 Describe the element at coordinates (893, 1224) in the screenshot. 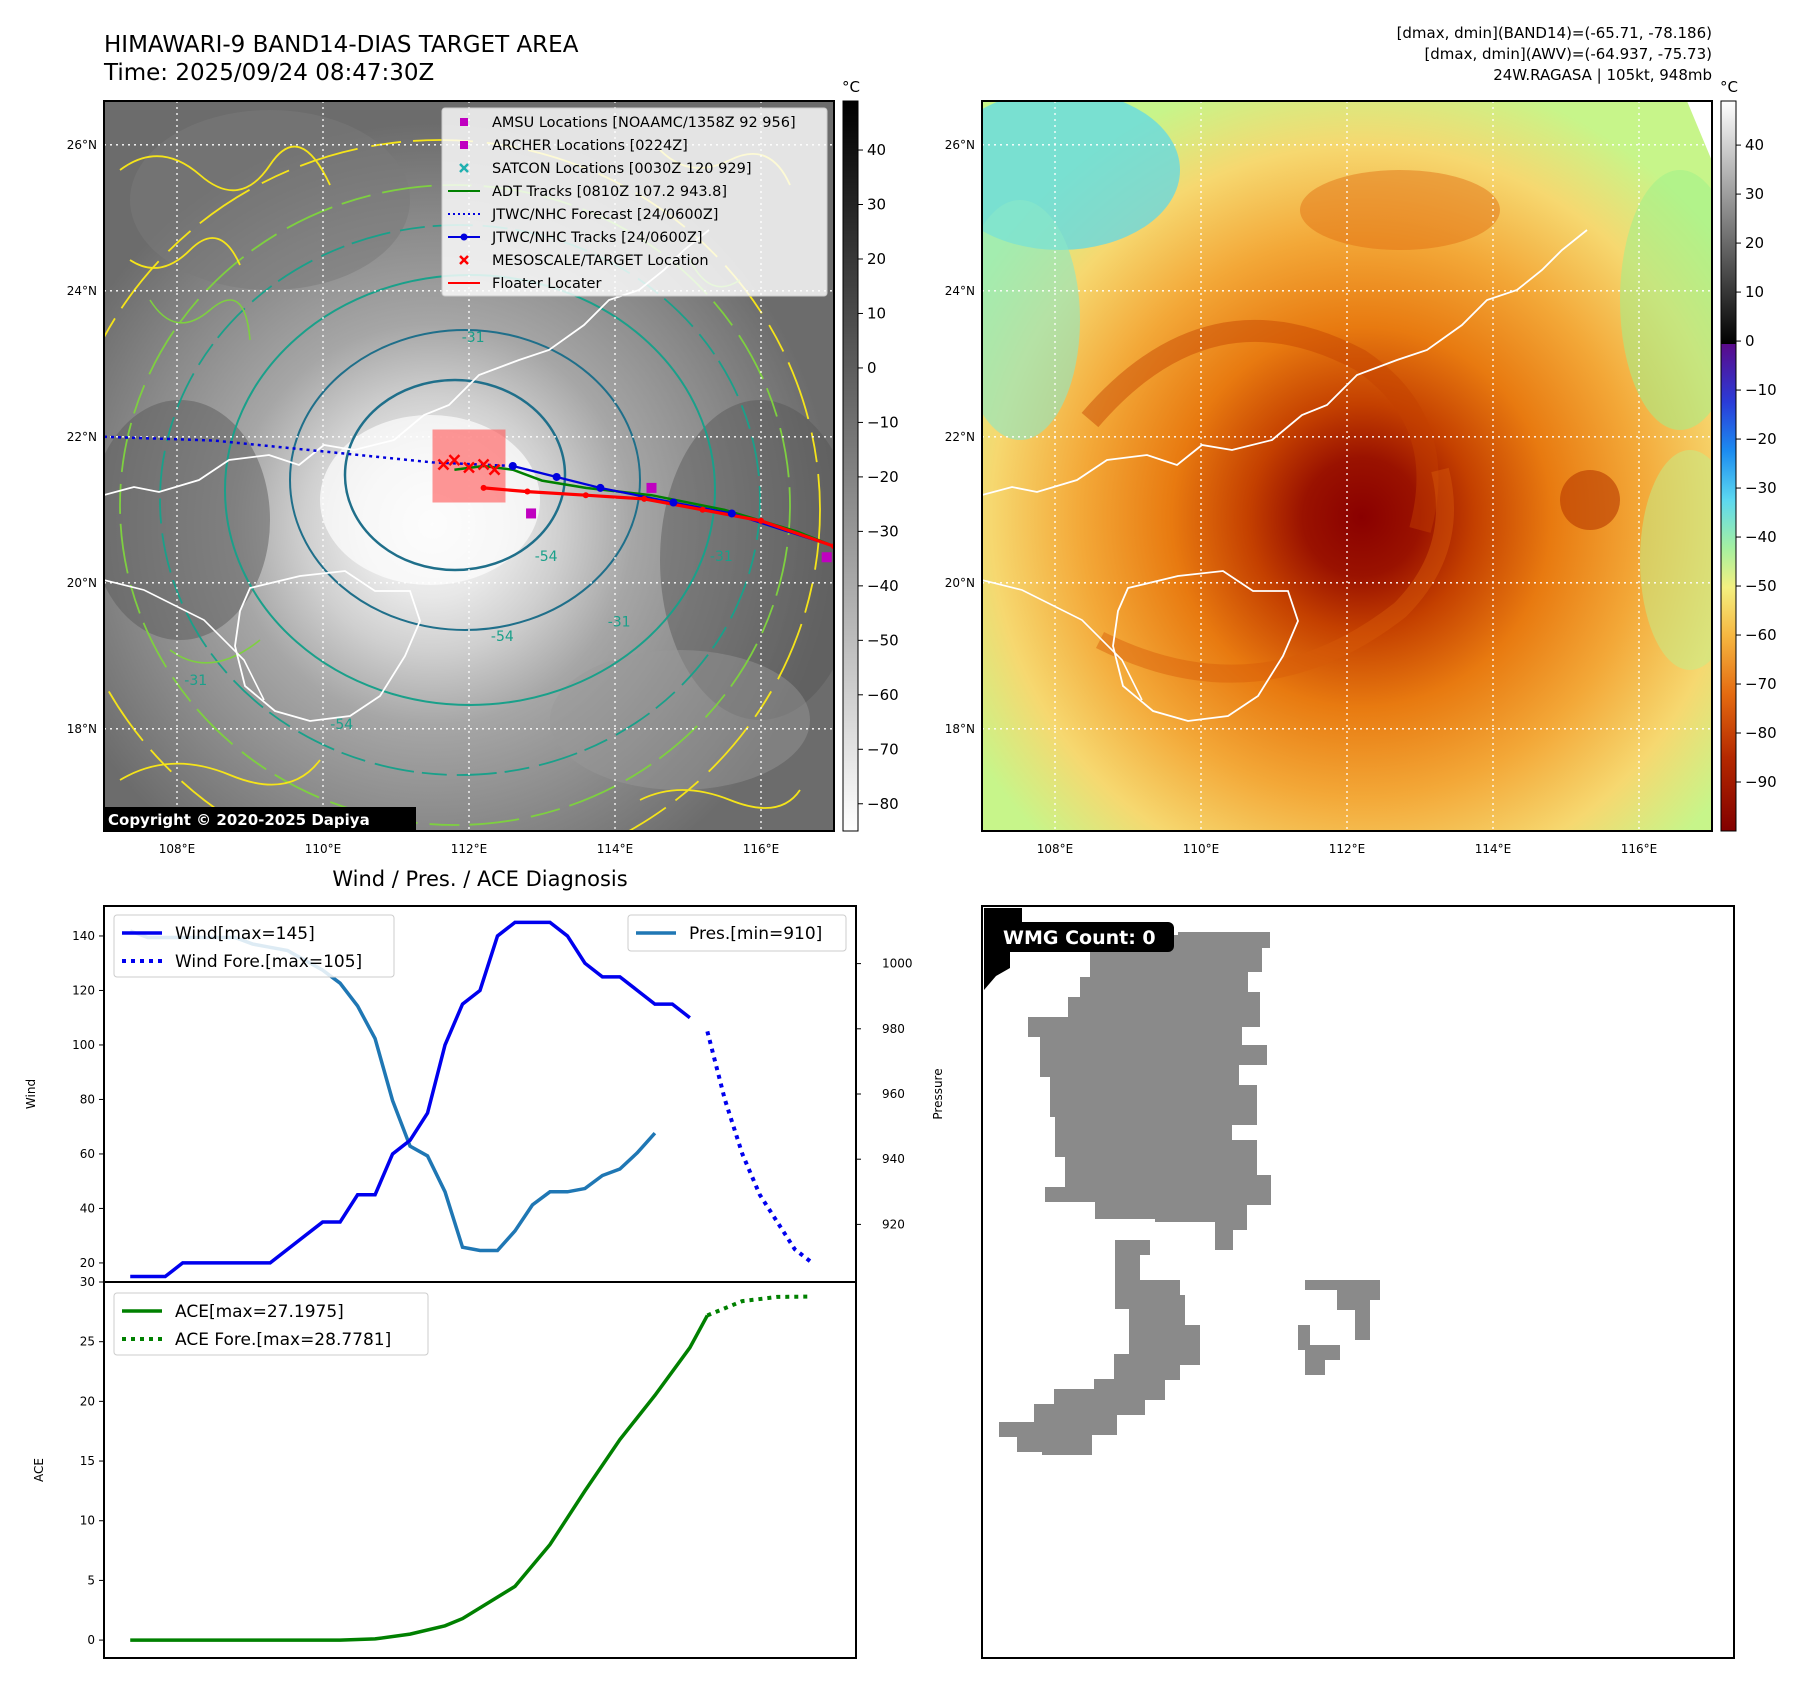

I see `pressure-tick-label: 920` at that location.